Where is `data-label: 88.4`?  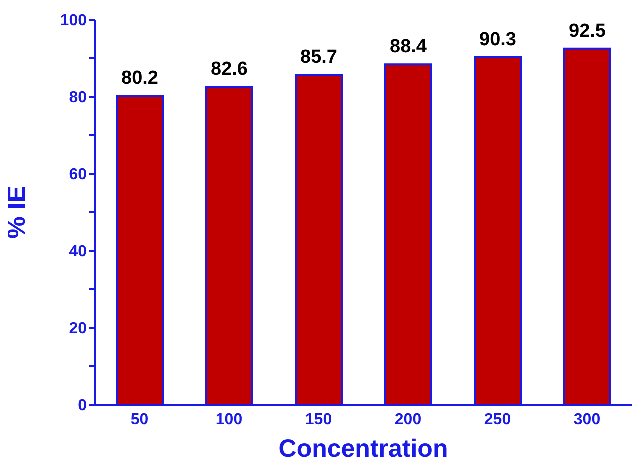
data-label: 88.4 is located at coordinates (409, 47).